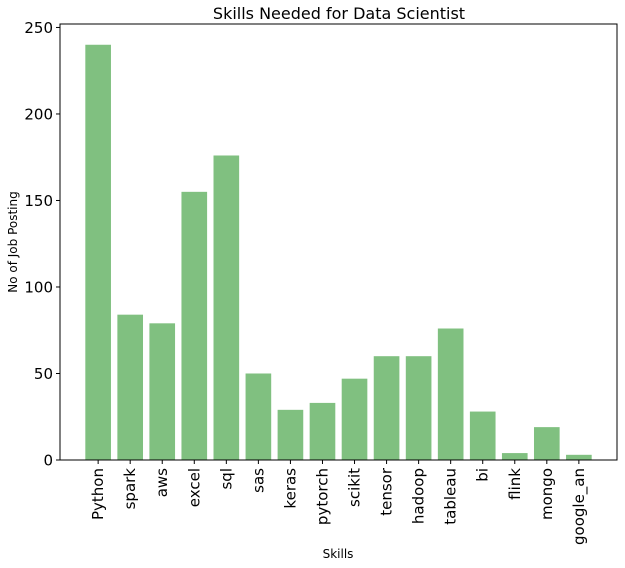 This screenshot has width=625, height=568. Describe the element at coordinates (13, 242) in the screenshot. I see `y-axis-label: No of Job Posting` at that location.